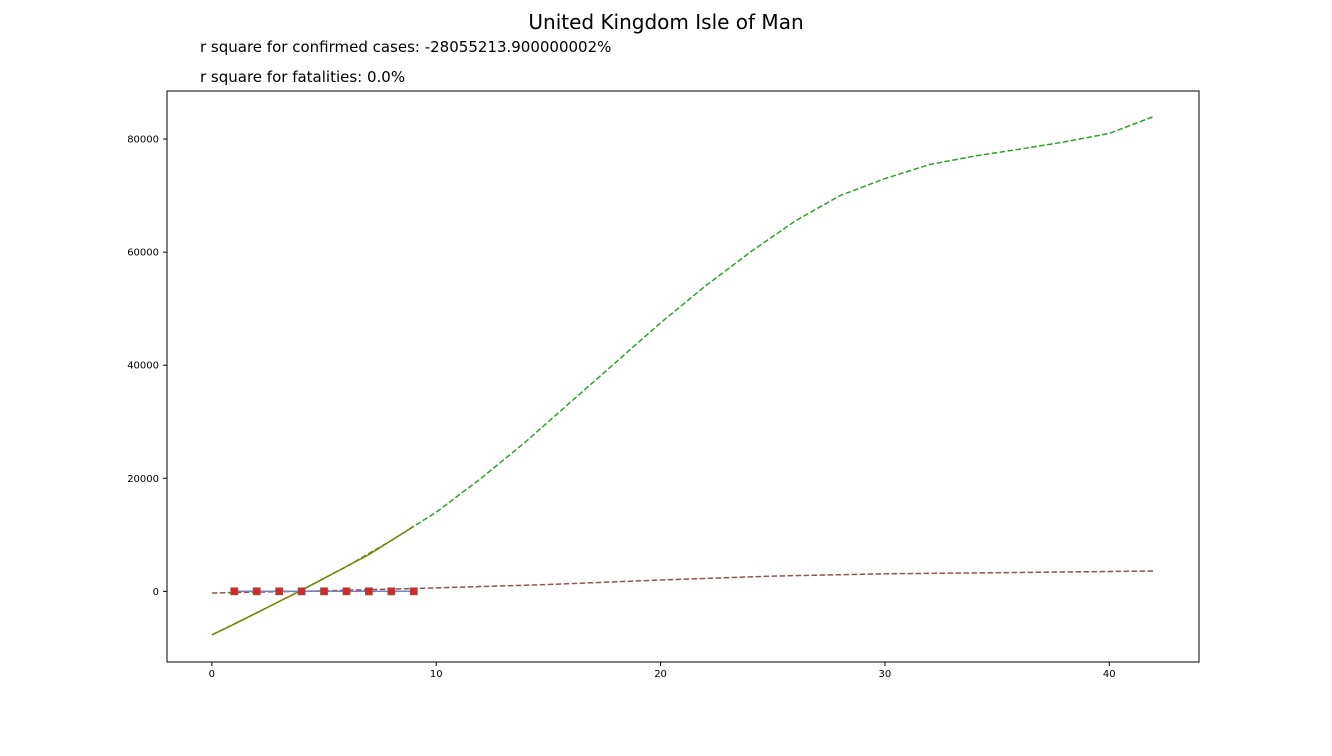 This screenshot has height=756, width=1332. I want to click on x-tick-label: 40, so click(1109, 674).